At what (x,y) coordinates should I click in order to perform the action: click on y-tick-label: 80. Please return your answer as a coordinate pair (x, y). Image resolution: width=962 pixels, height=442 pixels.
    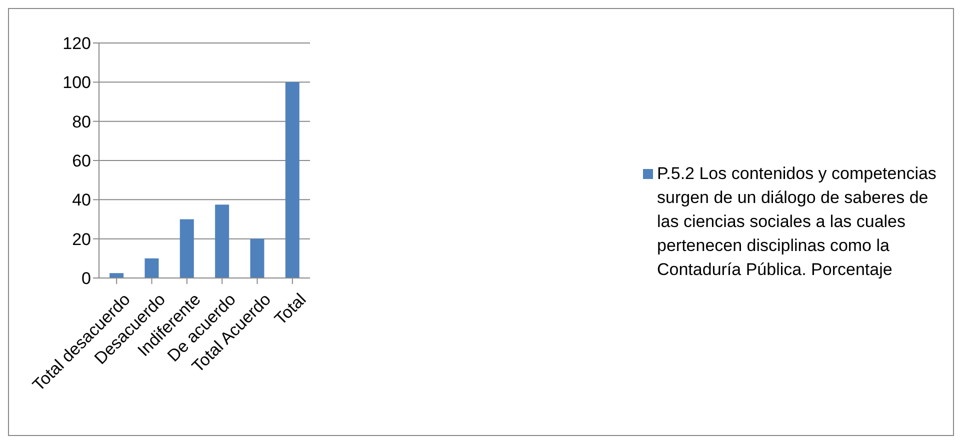
    Looking at the image, I should click on (81, 122).